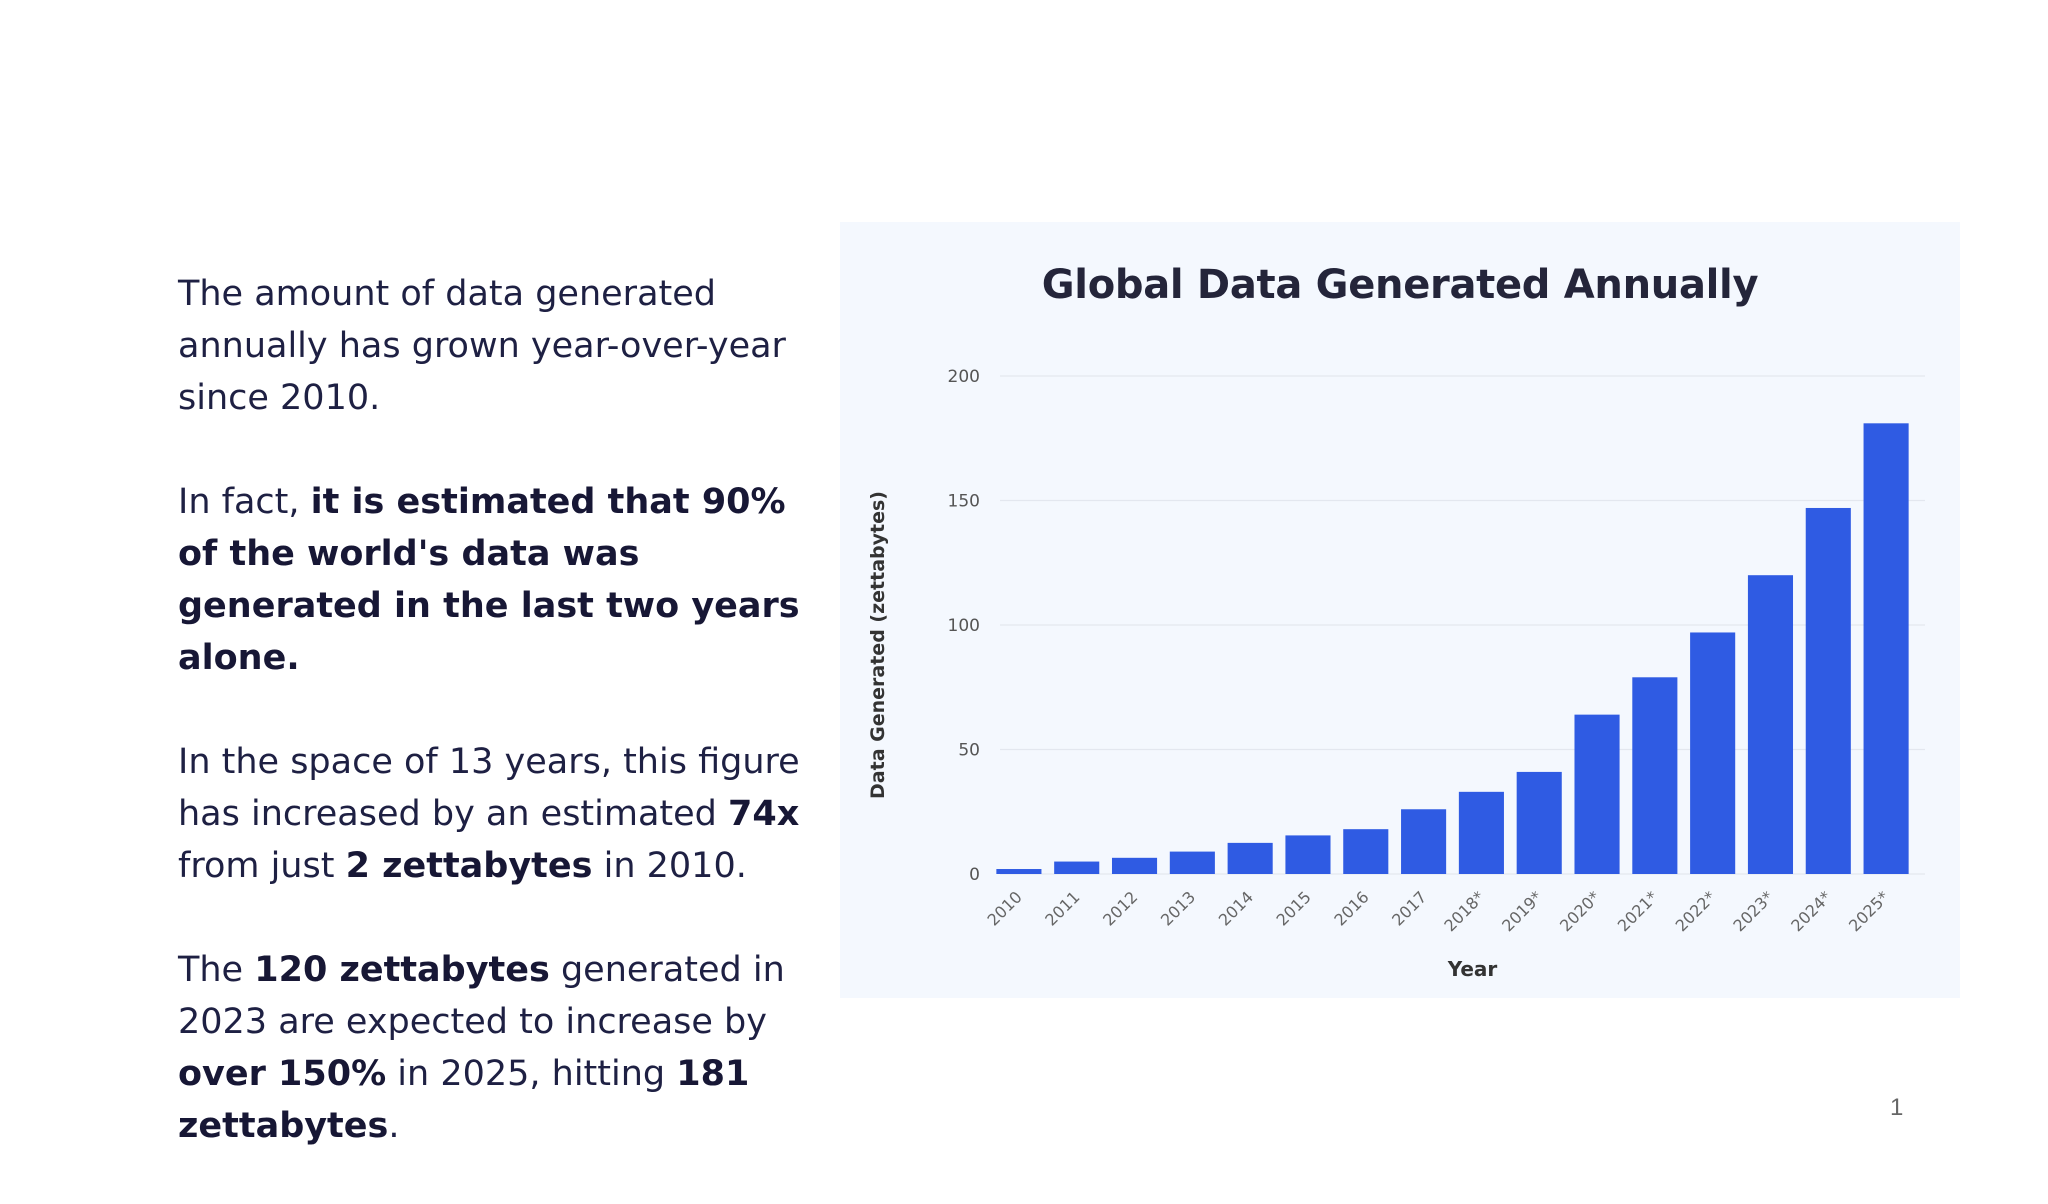 The width and height of the screenshot is (2048, 1204). Describe the element at coordinates (974, 875) in the screenshot. I see `y-tick-label: 0` at that location.